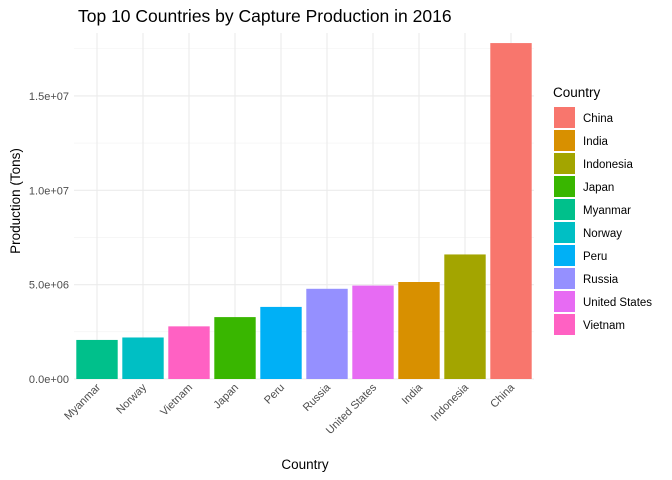 The image size is (672, 480). Describe the element at coordinates (502, 395) in the screenshot. I see `x-tick-label: China` at that location.